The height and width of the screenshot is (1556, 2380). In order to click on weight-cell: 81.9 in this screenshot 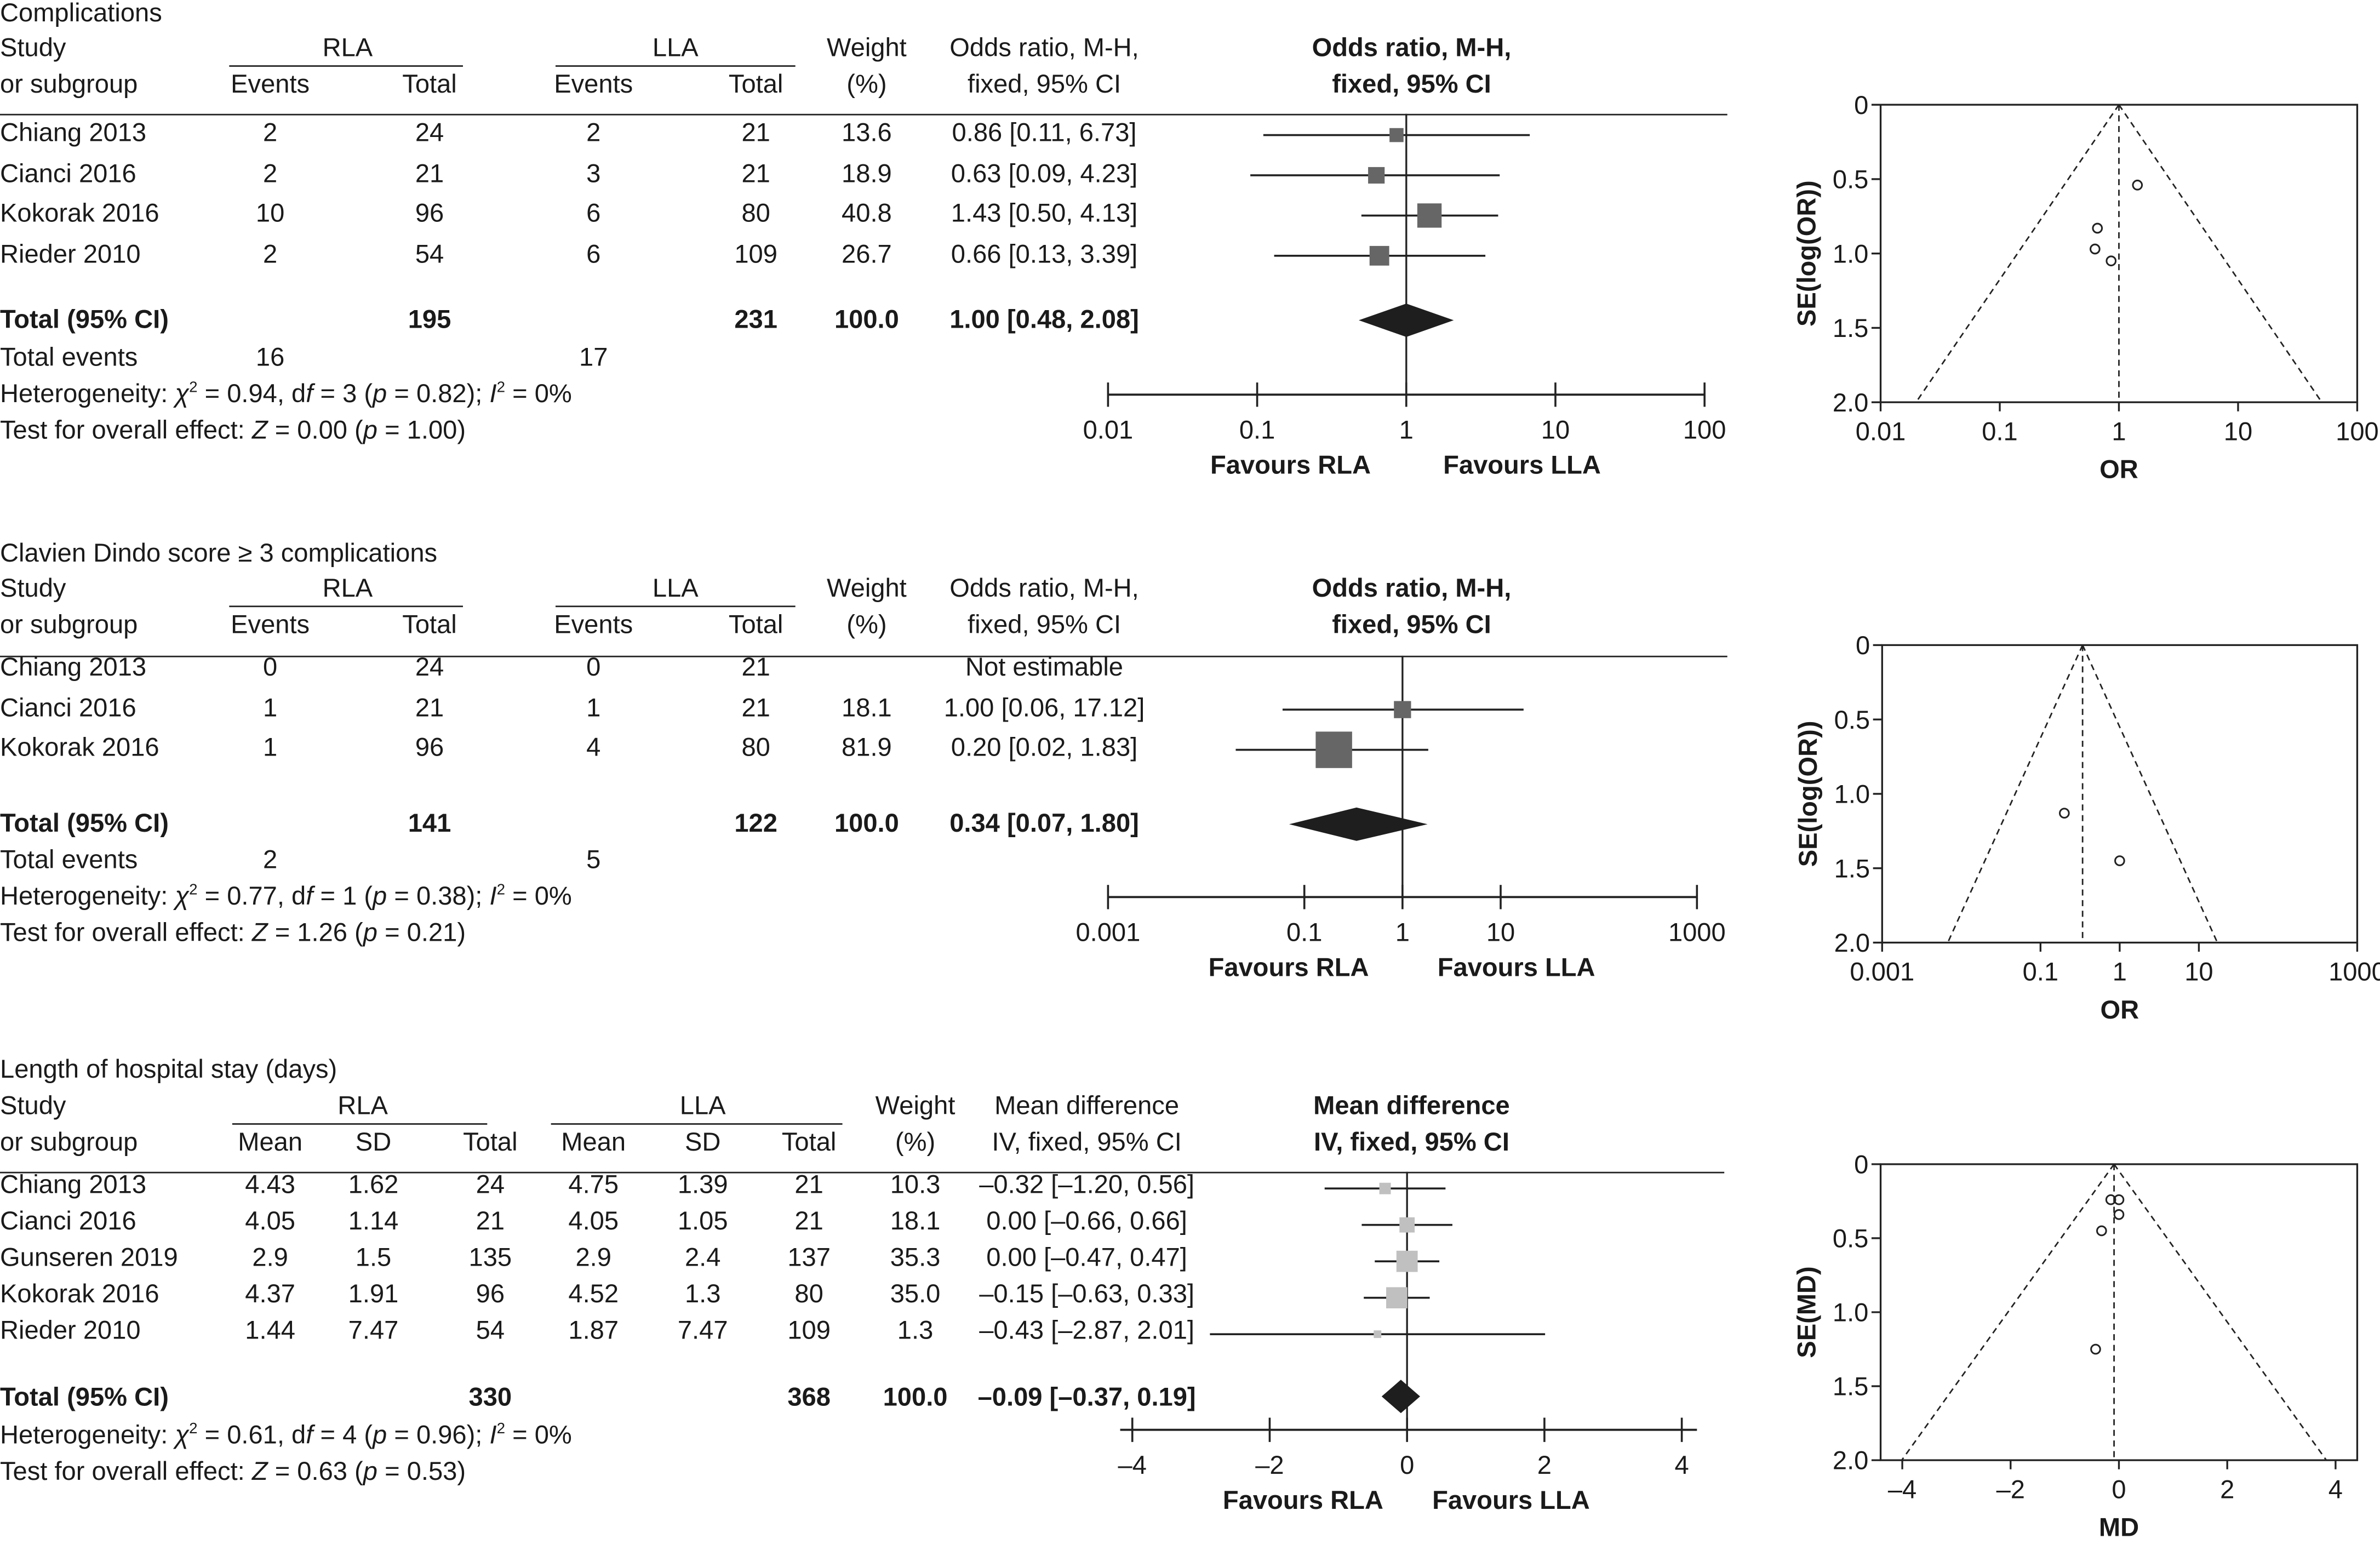, I will do `click(867, 748)`.